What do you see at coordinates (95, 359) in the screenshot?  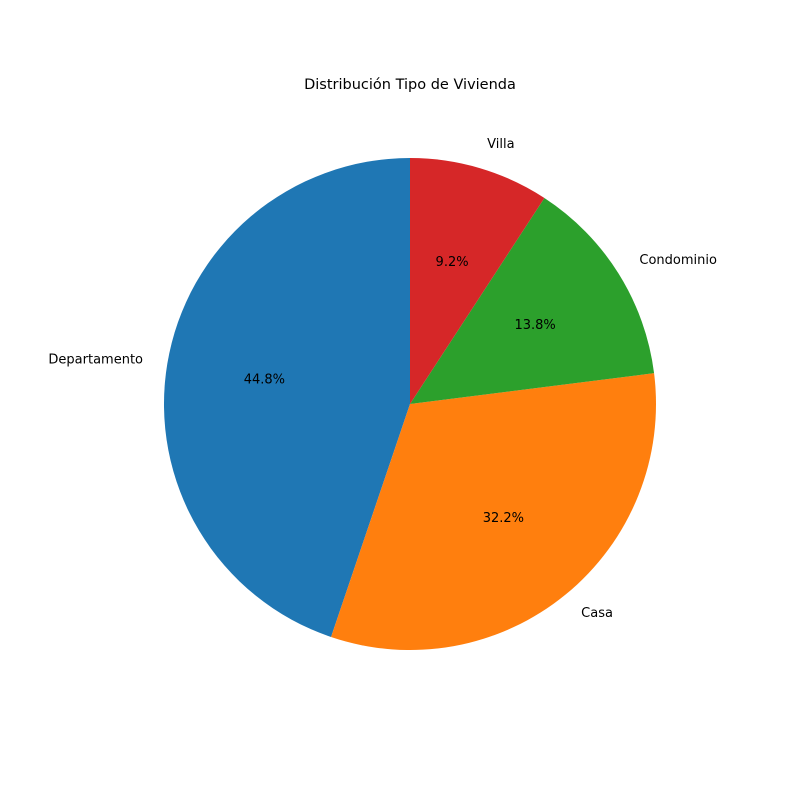 I see `slice-label-departamento: Departamento` at bounding box center [95, 359].